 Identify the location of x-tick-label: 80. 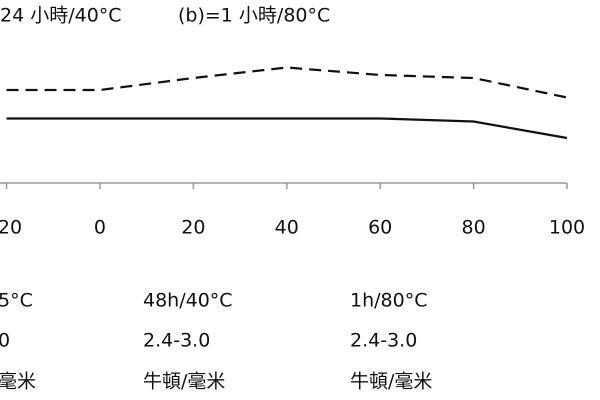
(473, 228).